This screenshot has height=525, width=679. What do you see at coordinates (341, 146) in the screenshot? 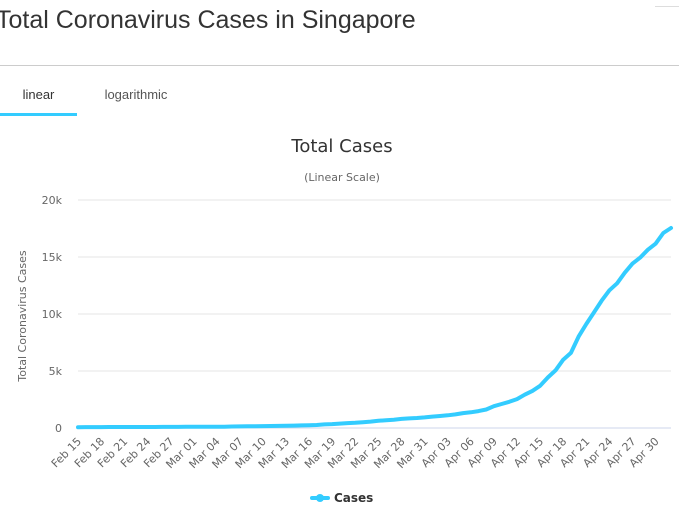
I see `chart-title: Total Cases` at bounding box center [341, 146].